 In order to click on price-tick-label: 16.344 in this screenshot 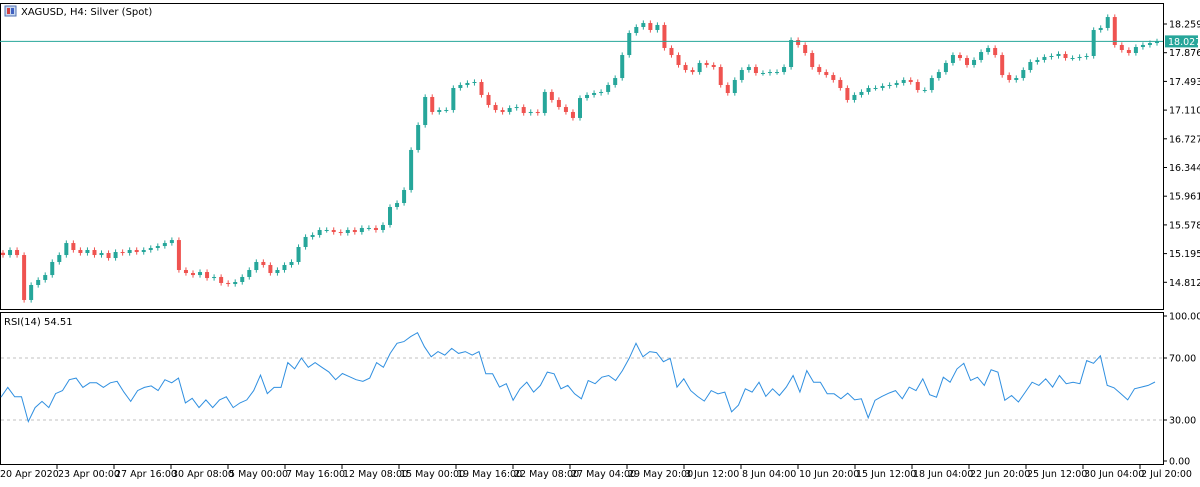, I will do `click(1184, 168)`.